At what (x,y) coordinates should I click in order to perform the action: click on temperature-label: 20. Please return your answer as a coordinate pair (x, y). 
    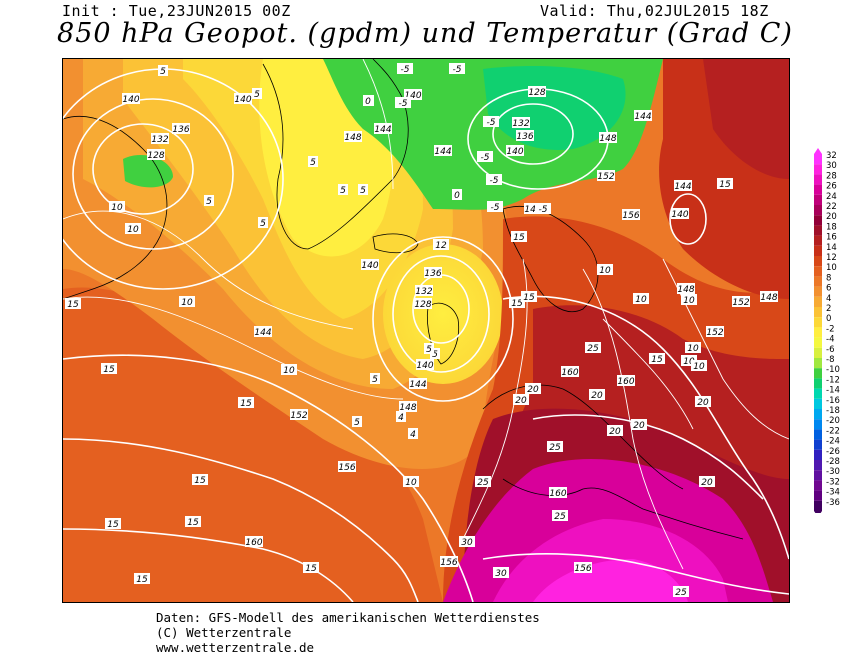
    Looking at the image, I should click on (639, 425).